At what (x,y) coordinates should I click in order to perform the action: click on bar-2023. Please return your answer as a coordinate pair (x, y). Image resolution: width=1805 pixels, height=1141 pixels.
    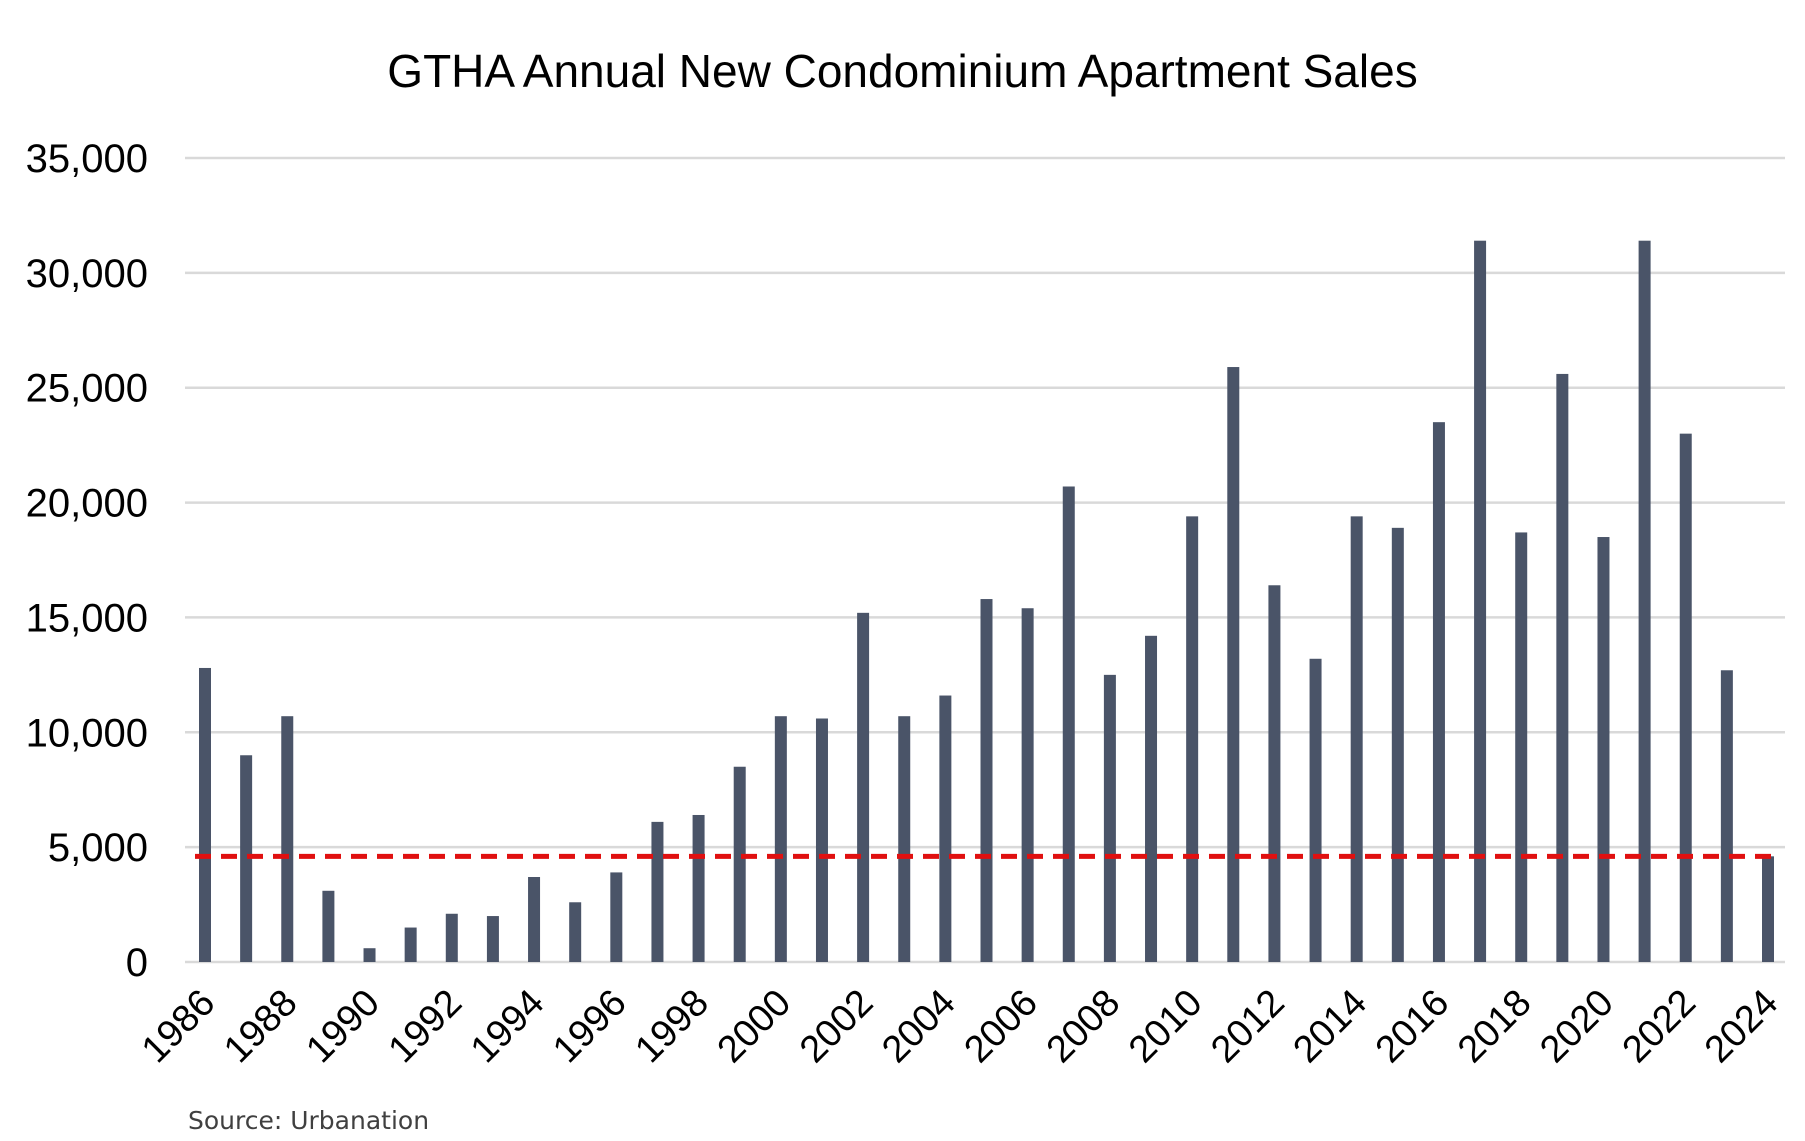
    Looking at the image, I should click on (1726, 816).